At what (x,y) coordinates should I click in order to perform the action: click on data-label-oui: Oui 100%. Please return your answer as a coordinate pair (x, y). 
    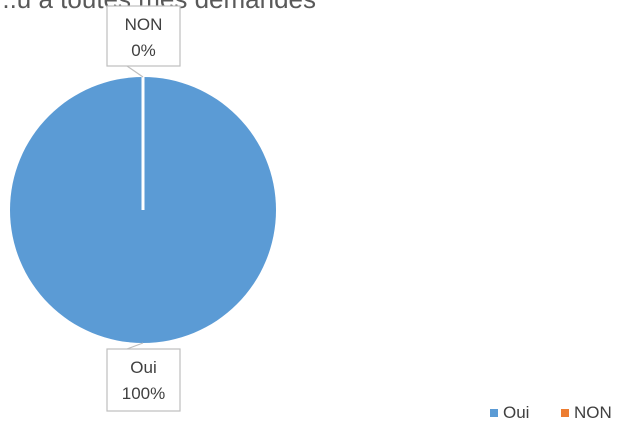
    Looking at the image, I should click on (143, 377).